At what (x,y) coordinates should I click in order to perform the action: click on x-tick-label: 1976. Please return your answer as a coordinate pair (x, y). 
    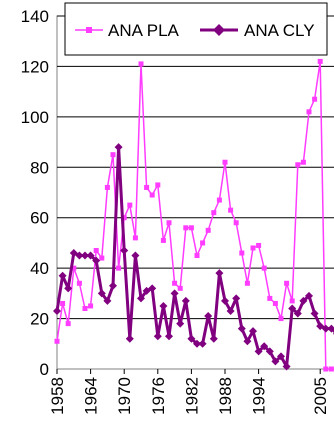
    Looking at the image, I should click on (158, 396).